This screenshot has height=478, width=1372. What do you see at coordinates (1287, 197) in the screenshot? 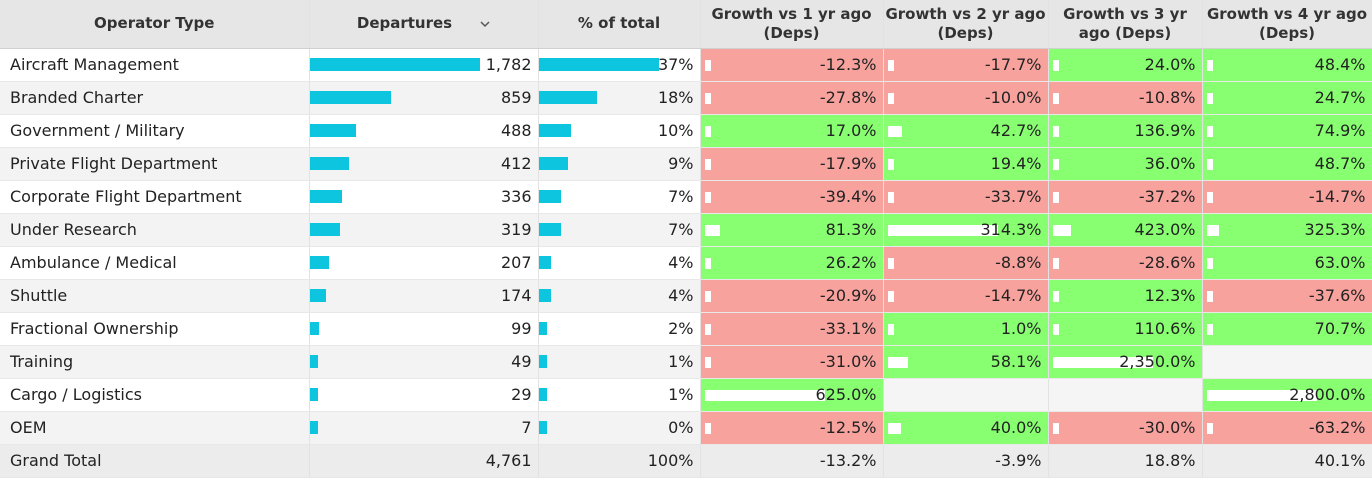
I see `growth-4yr-cell: -14.7%` at bounding box center [1287, 197].